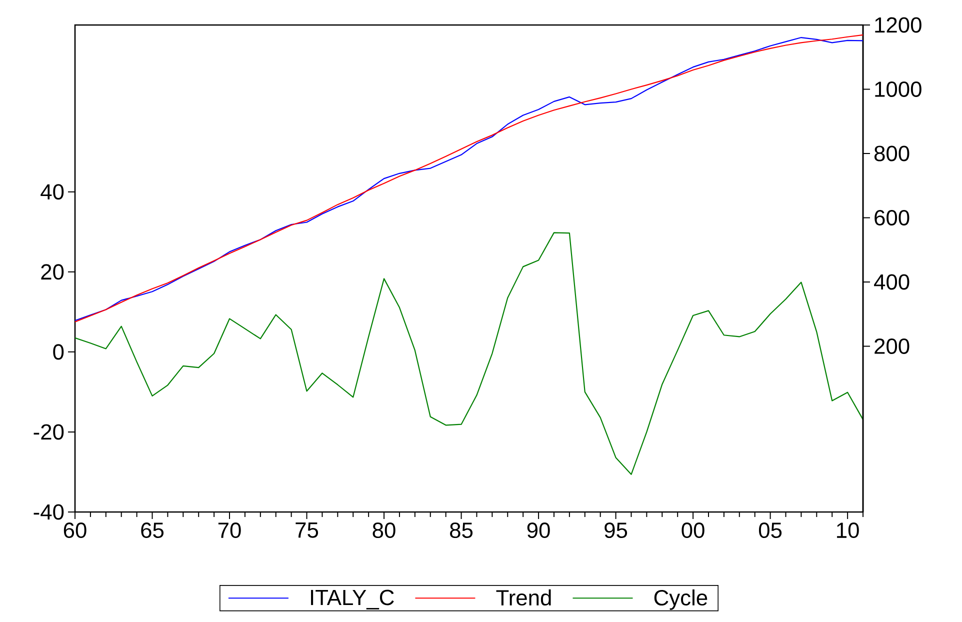 The width and height of the screenshot is (962, 622). I want to click on x-tick-label: 90, so click(538, 530).